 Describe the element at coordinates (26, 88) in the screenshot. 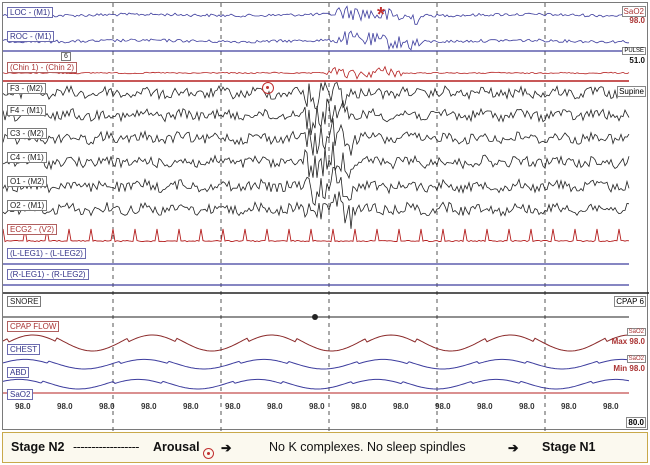

I see `channel-label-f3: F3 - (M2)` at that location.